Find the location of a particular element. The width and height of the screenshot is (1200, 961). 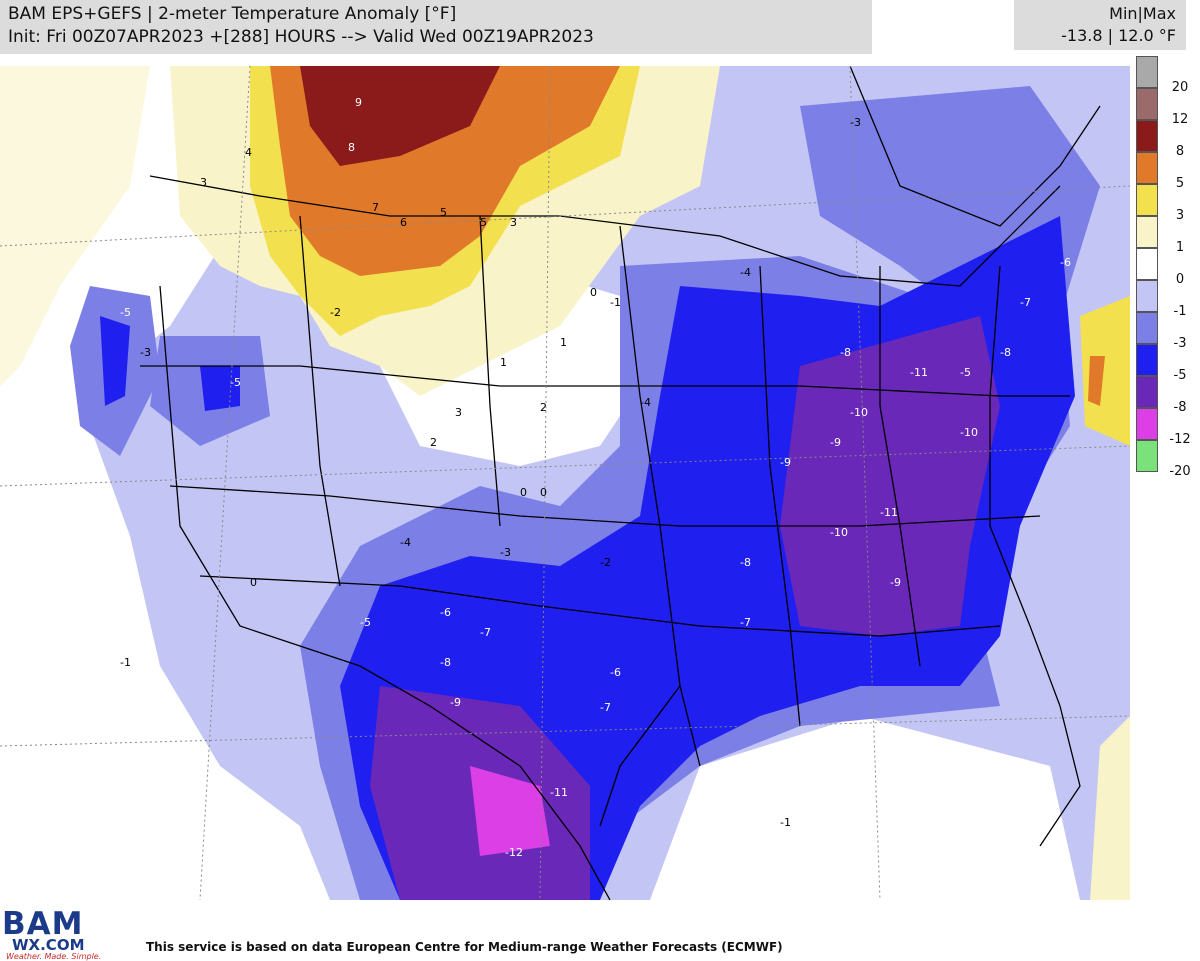

legend-label: 0 is located at coordinates (1180, 279).